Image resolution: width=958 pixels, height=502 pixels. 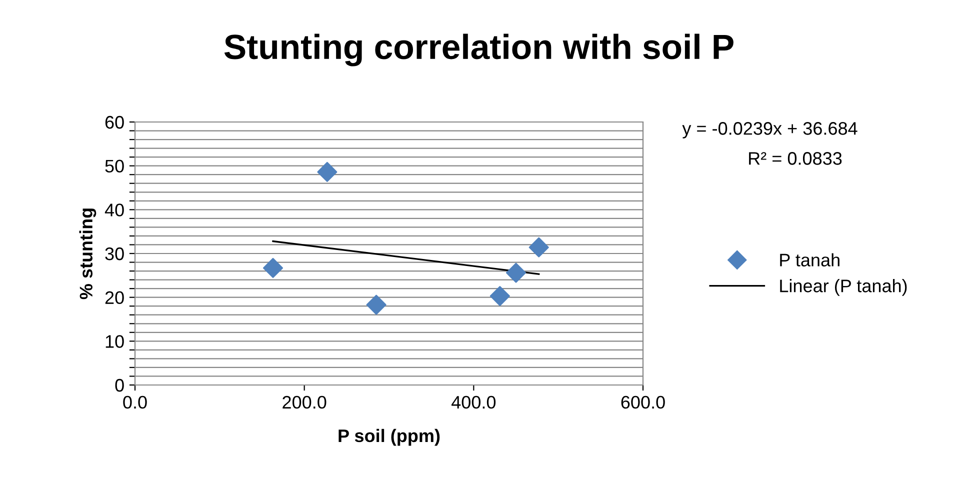 What do you see at coordinates (389, 437) in the screenshot?
I see `x-axis-title: P soil (ppm)` at bounding box center [389, 437].